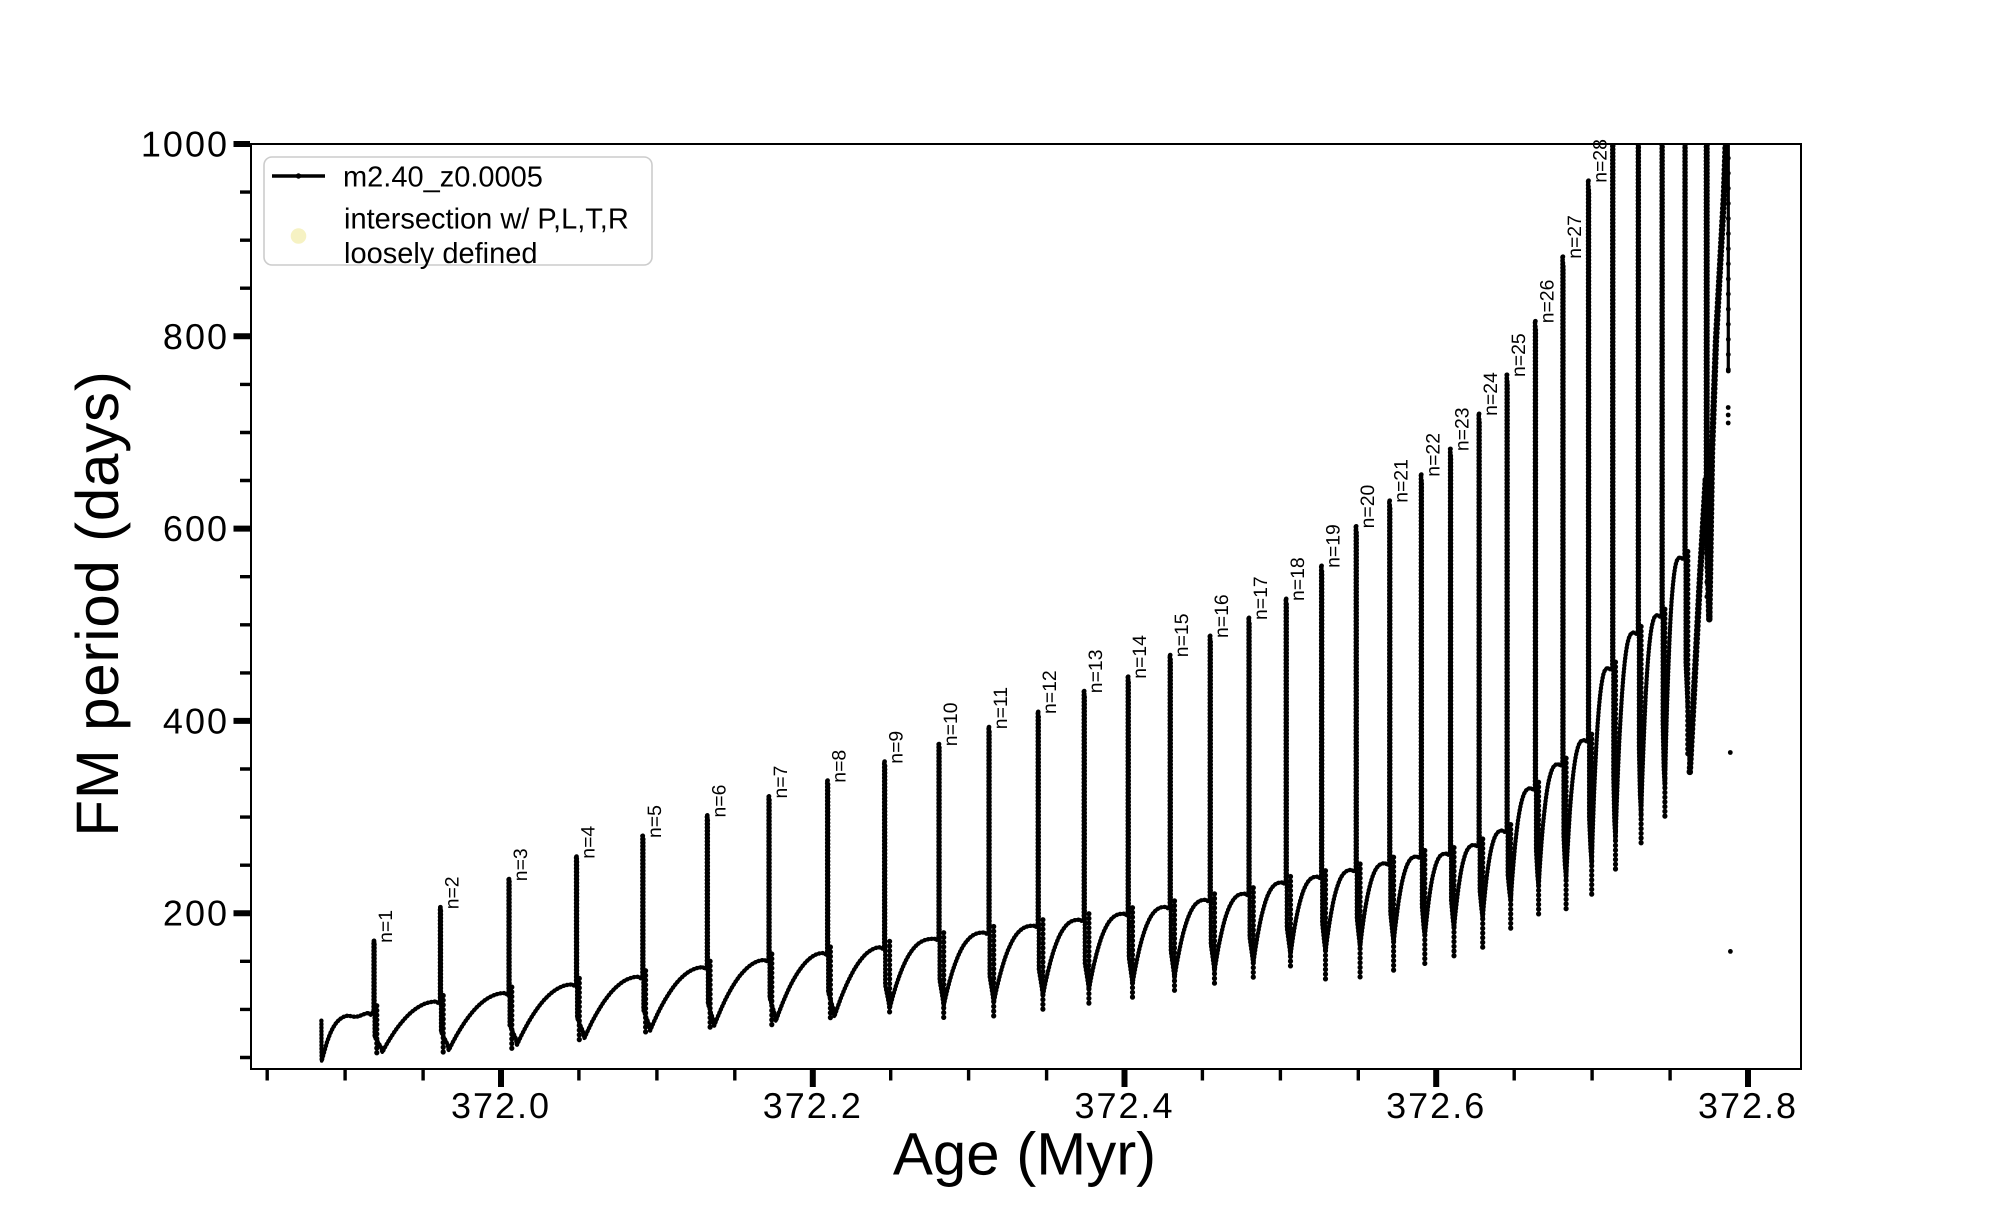 Image resolution: width=2000 pixels, height=1205 pixels. What do you see at coordinates (719, 801) in the screenshot?
I see `svg-text: n=6` at bounding box center [719, 801].